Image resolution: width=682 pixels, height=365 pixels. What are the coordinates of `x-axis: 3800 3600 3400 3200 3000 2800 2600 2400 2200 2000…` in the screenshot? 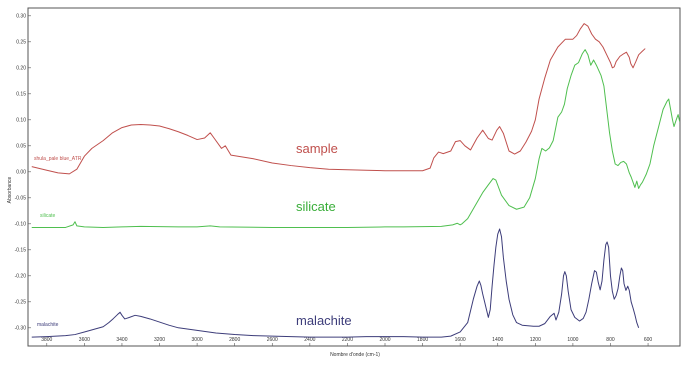 It's located at (346, 341).